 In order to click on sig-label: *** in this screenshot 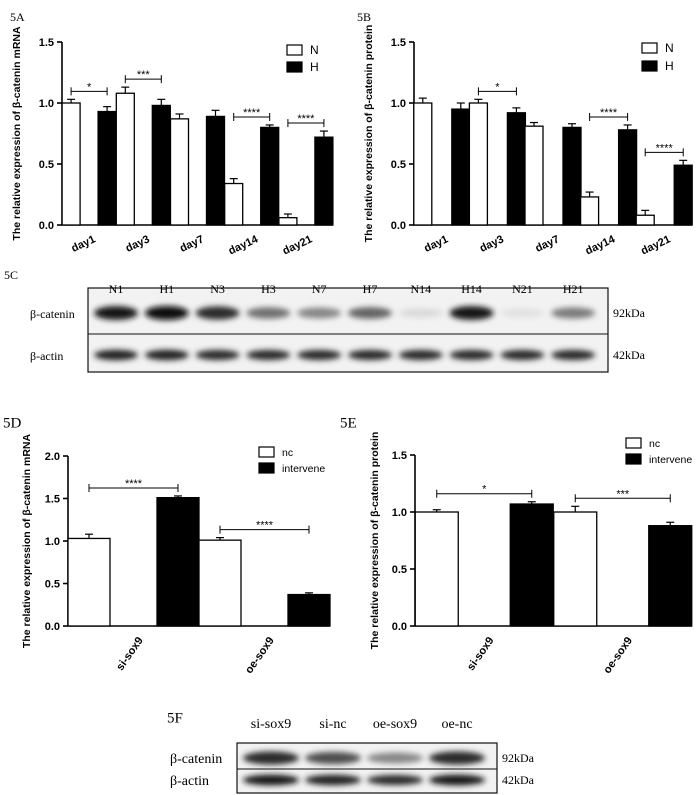, I will do `click(623, 494)`.